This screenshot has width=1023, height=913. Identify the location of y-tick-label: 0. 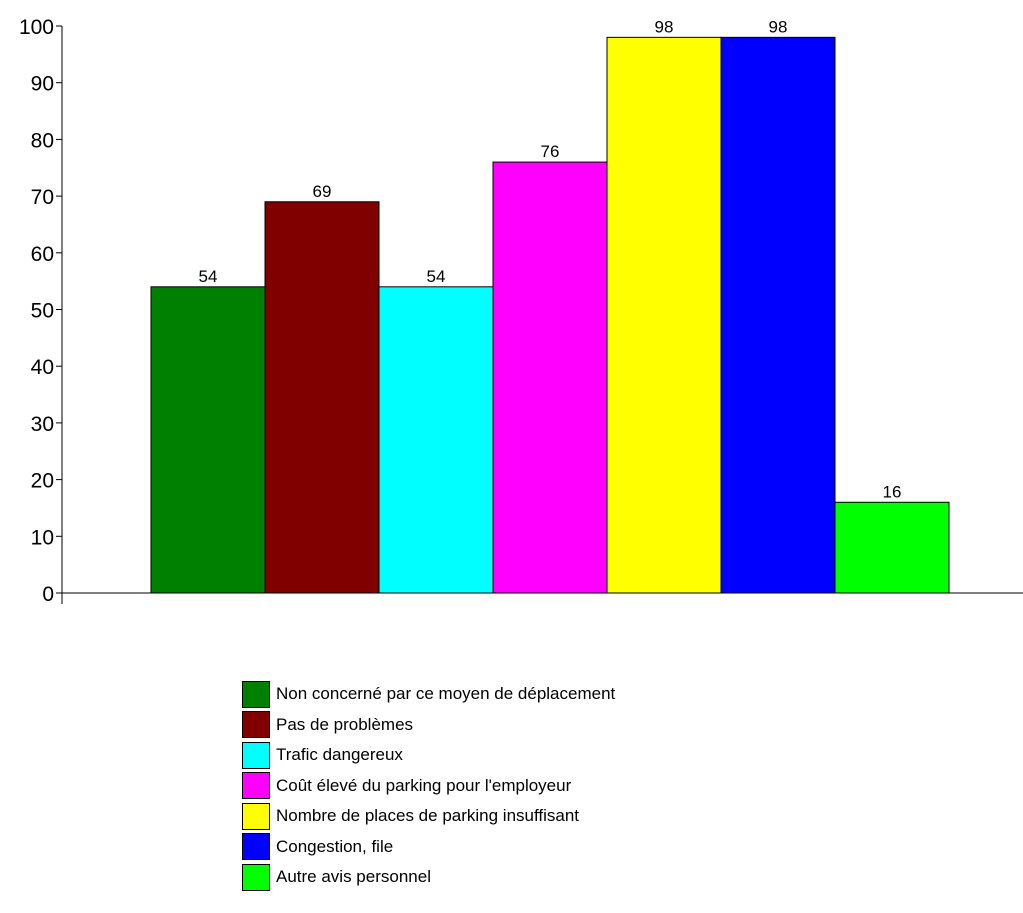
(48, 594).